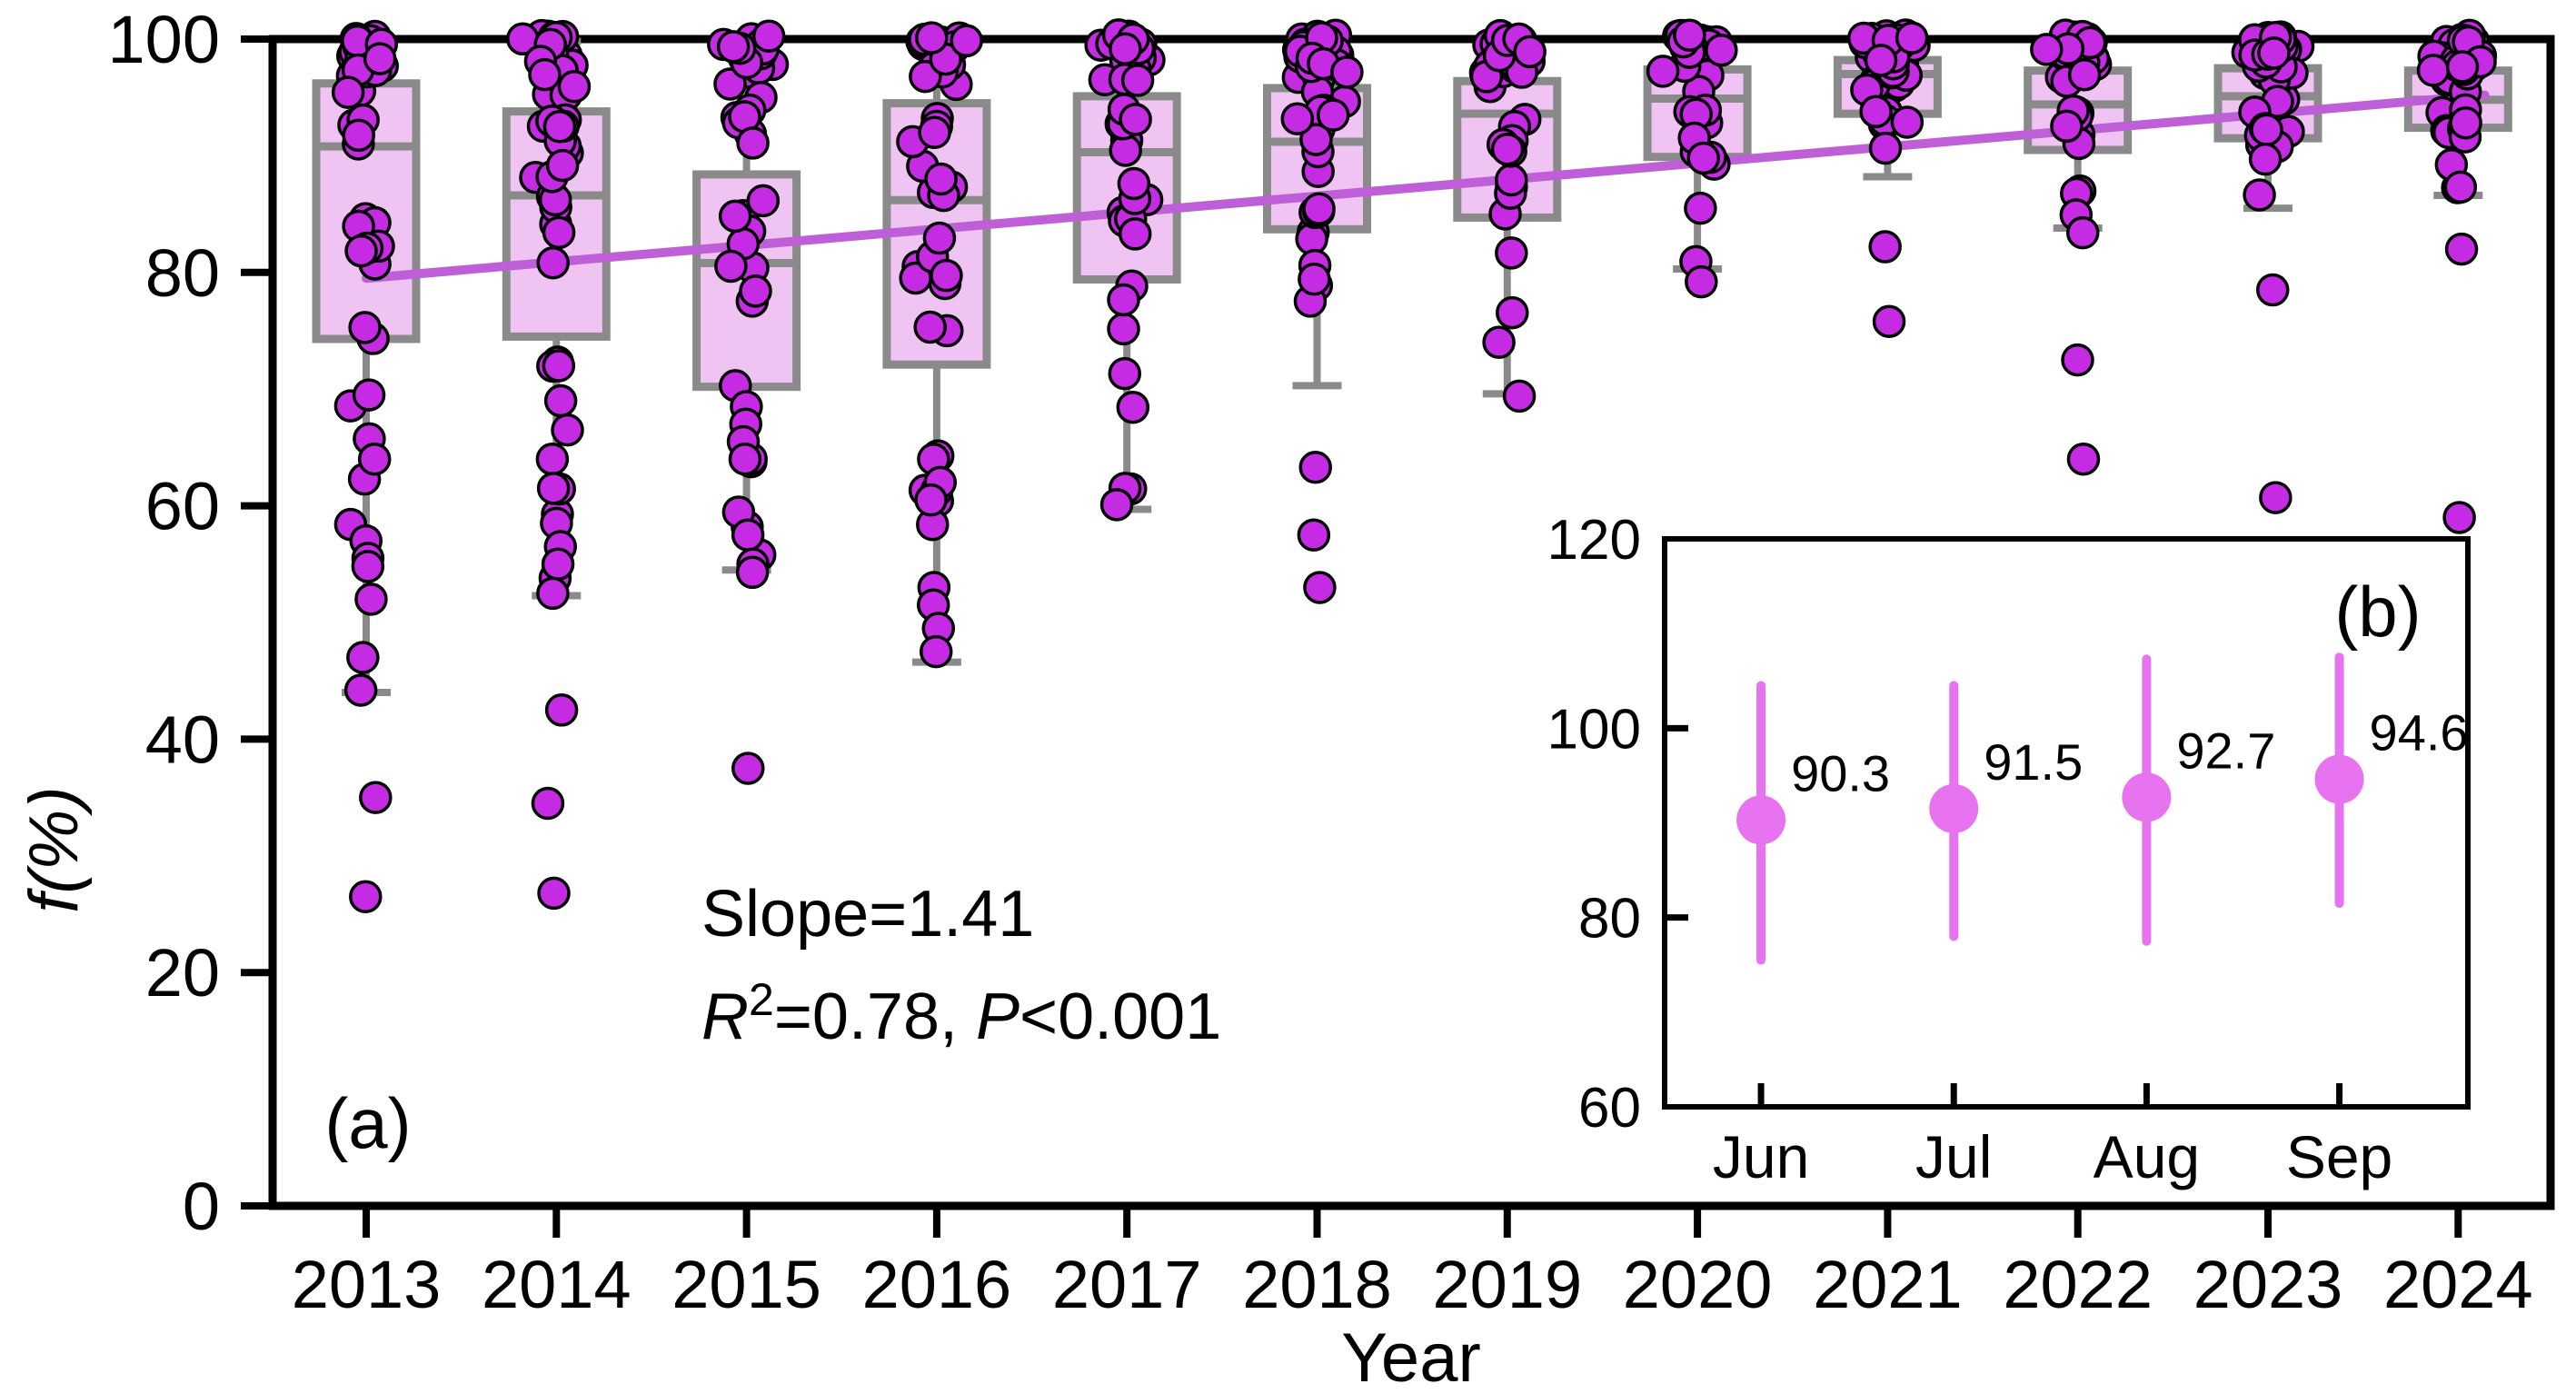 The width and height of the screenshot is (2576, 1394). I want to click on inset-mean-value-label: 92.7, so click(2226, 750).